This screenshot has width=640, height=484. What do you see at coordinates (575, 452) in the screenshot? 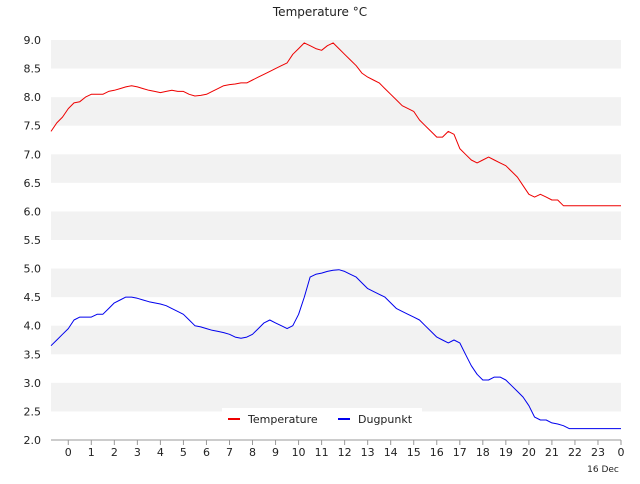
I see `x-tick-label: 22` at bounding box center [575, 452].